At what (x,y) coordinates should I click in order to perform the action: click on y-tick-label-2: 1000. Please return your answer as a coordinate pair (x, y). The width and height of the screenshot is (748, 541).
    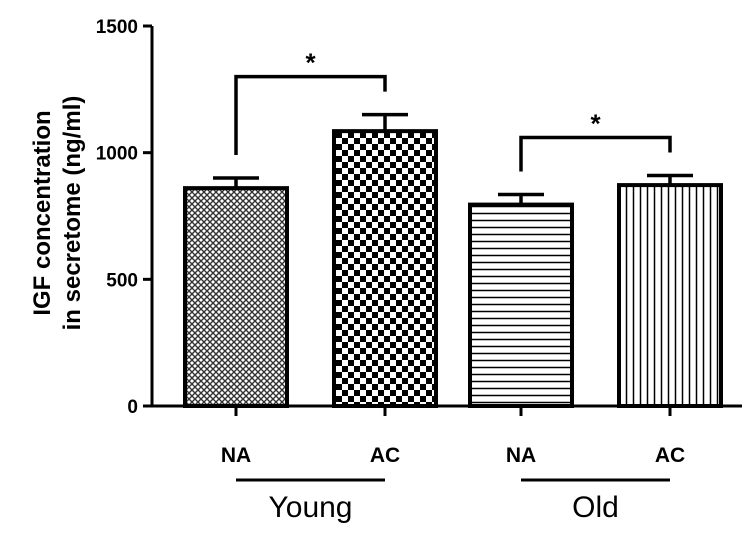
    Looking at the image, I should click on (117, 154).